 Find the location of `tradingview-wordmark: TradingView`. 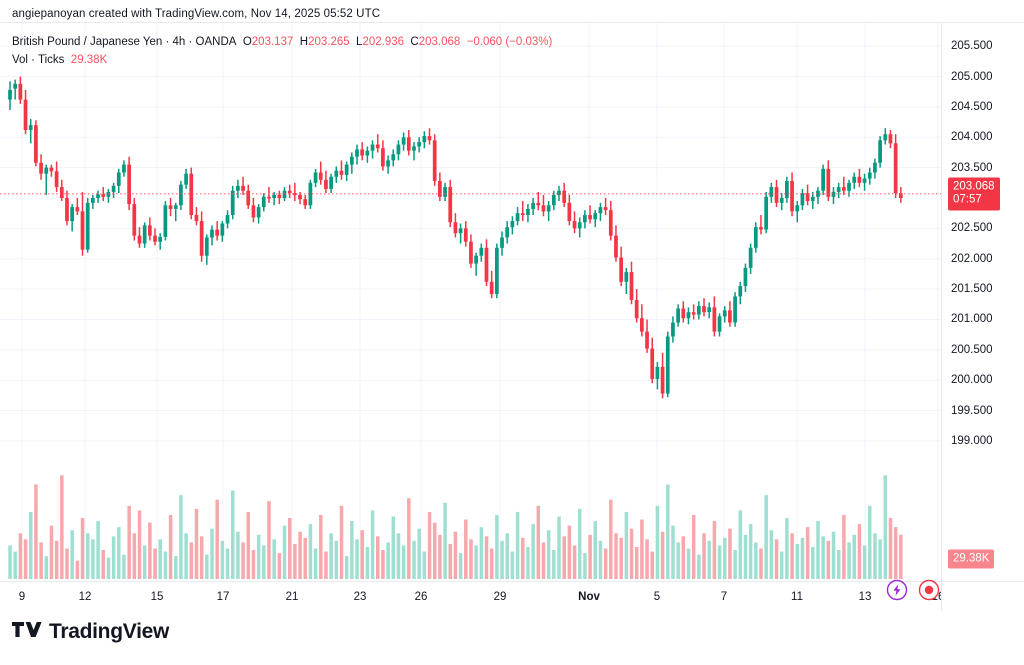

tradingview-wordmark: TradingView is located at coordinates (109, 631).